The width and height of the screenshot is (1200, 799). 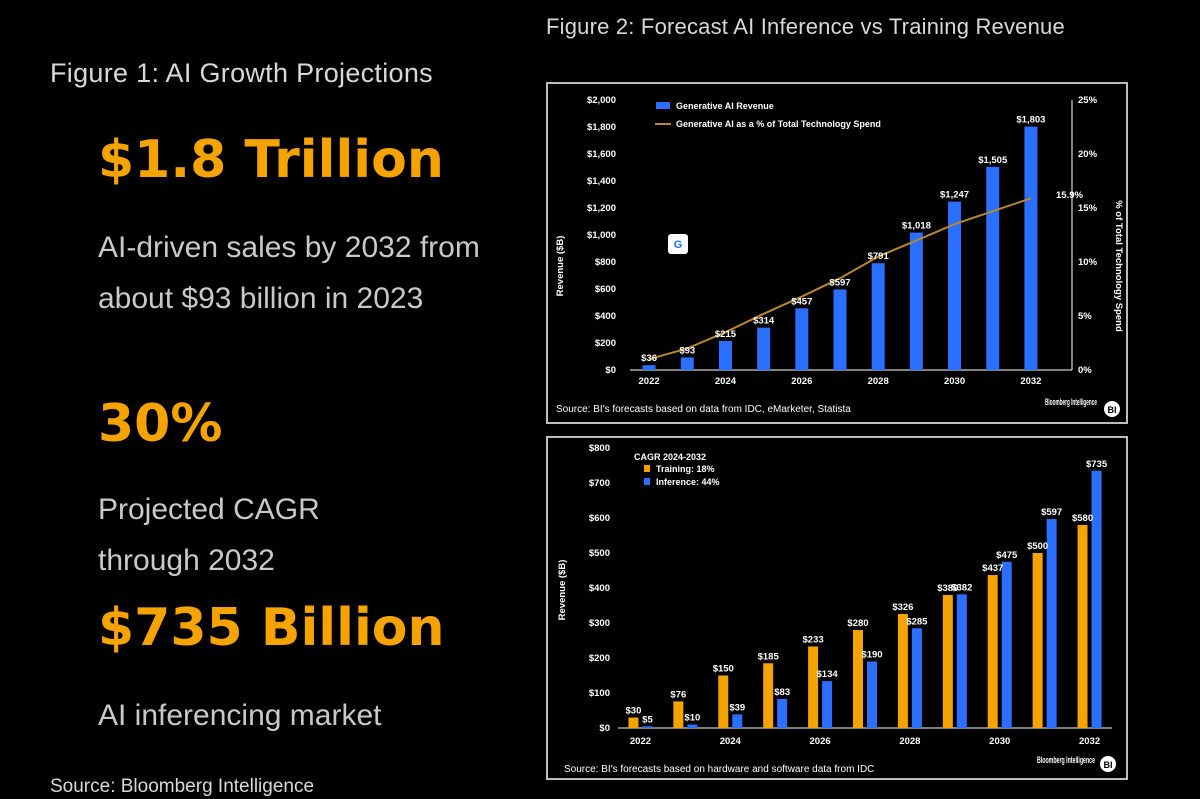 I want to click on legend-swatch-inference, so click(x=647, y=481).